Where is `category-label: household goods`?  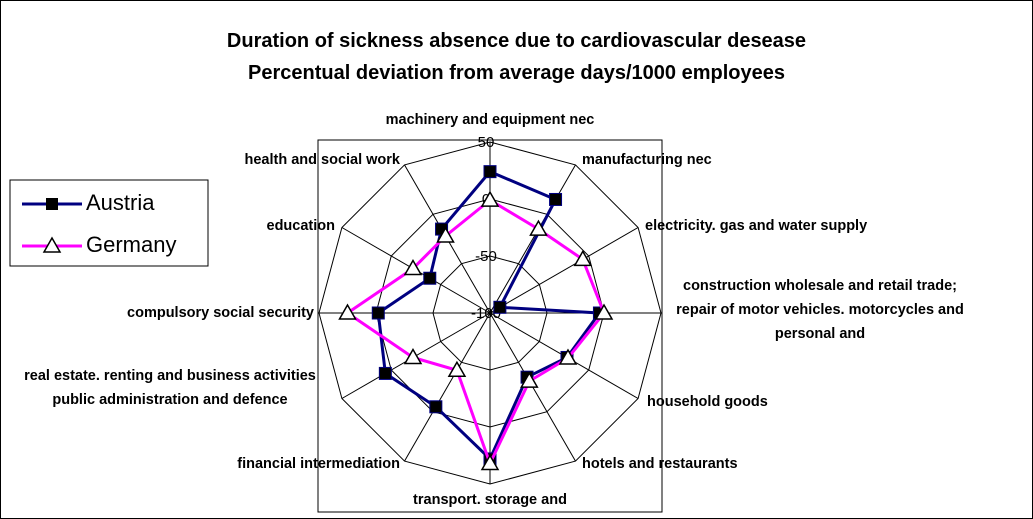 category-label: household goods is located at coordinates (707, 402).